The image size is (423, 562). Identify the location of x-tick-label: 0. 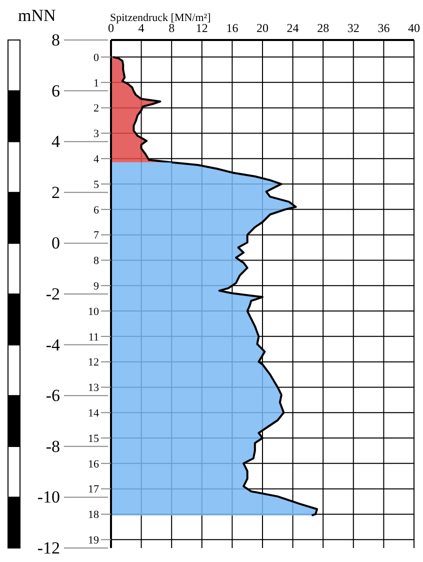
(111, 28).